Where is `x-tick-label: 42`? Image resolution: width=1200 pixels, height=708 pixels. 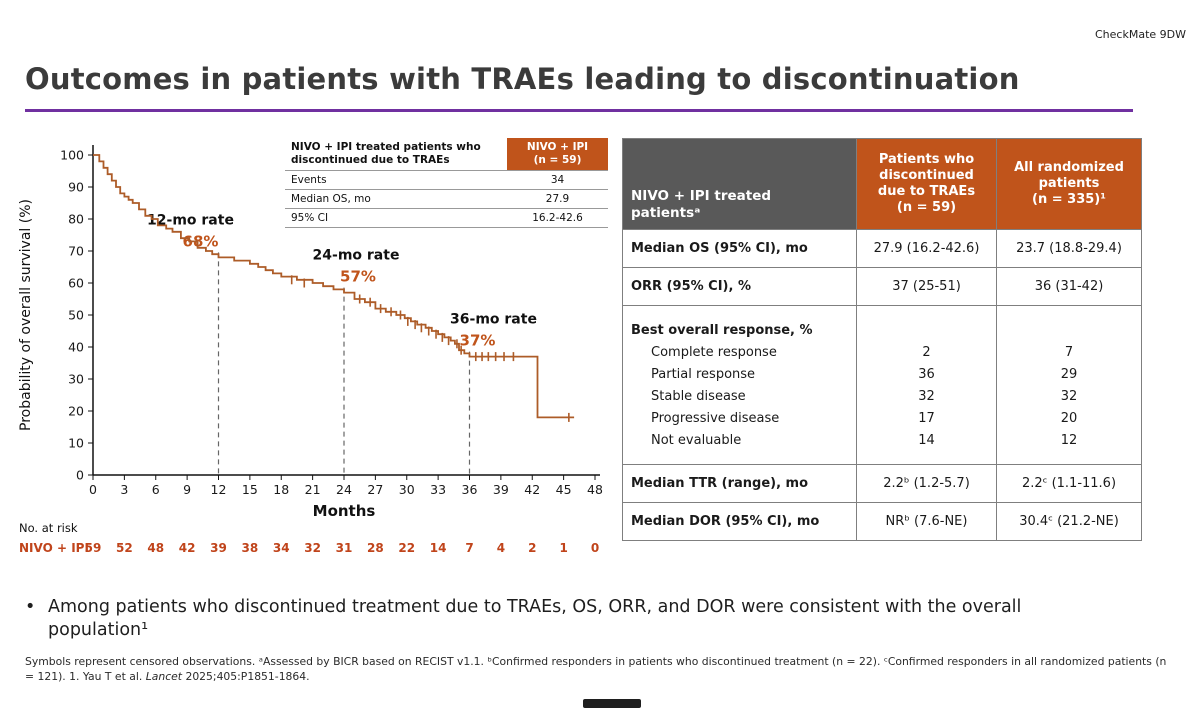 x-tick-label: 42 is located at coordinates (532, 489).